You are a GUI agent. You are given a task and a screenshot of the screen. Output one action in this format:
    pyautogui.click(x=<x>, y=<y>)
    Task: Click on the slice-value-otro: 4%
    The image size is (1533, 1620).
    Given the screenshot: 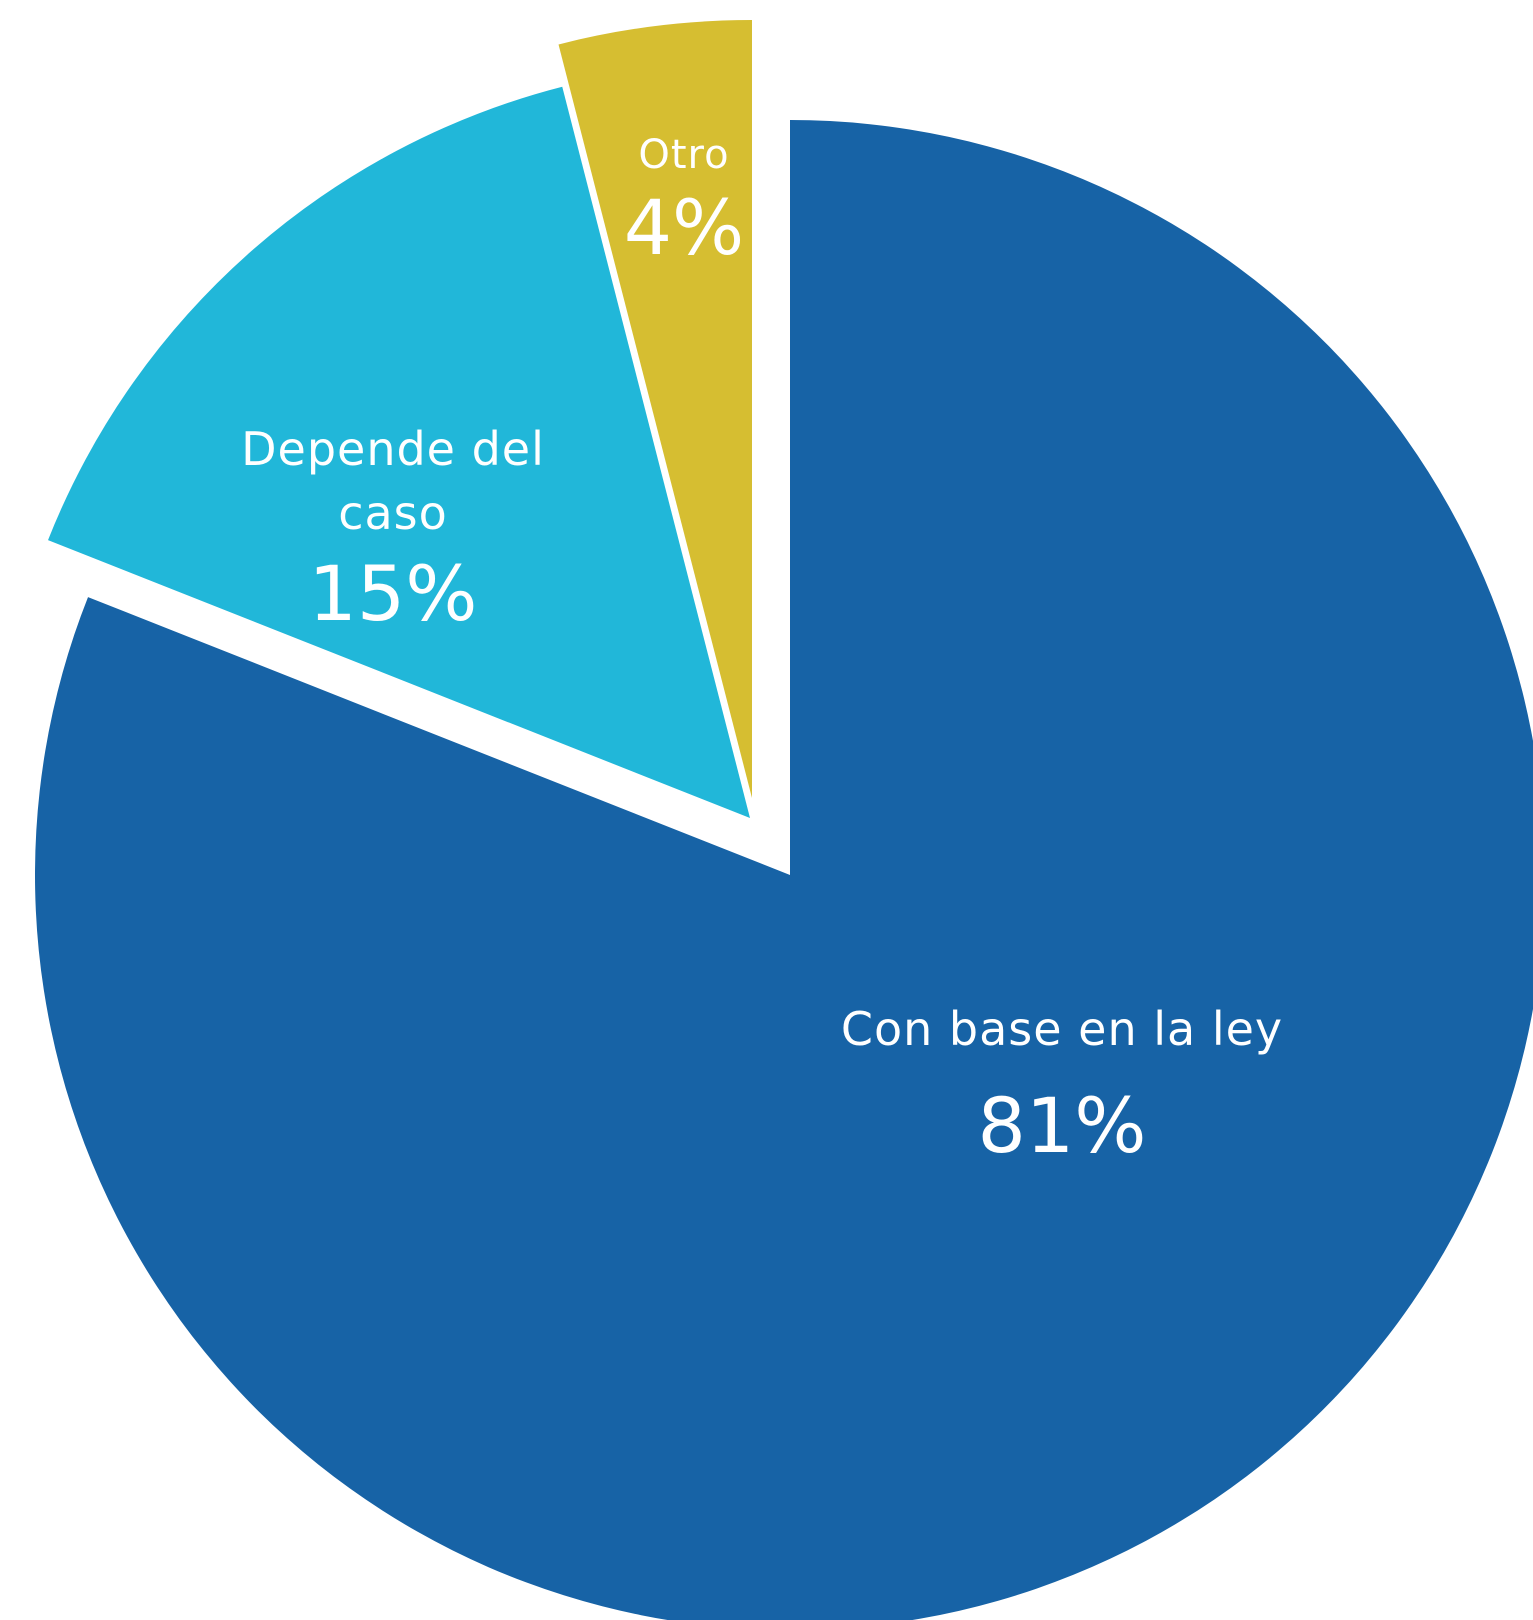 What is the action you would take?
    pyautogui.click(x=684, y=227)
    